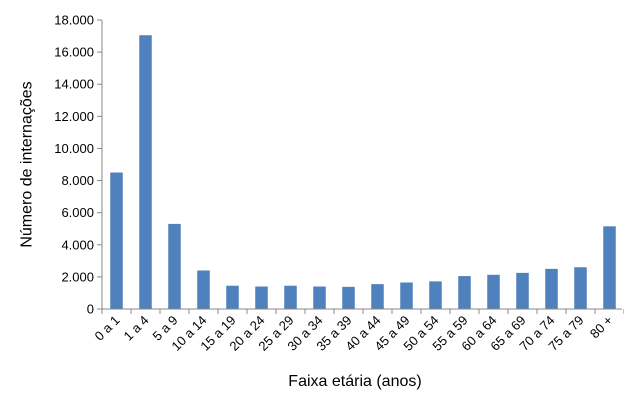  What do you see at coordinates (354, 381) in the screenshot?
I see `x-axis-title: Faixa etária (anos)` at bounding box center [354, 381].